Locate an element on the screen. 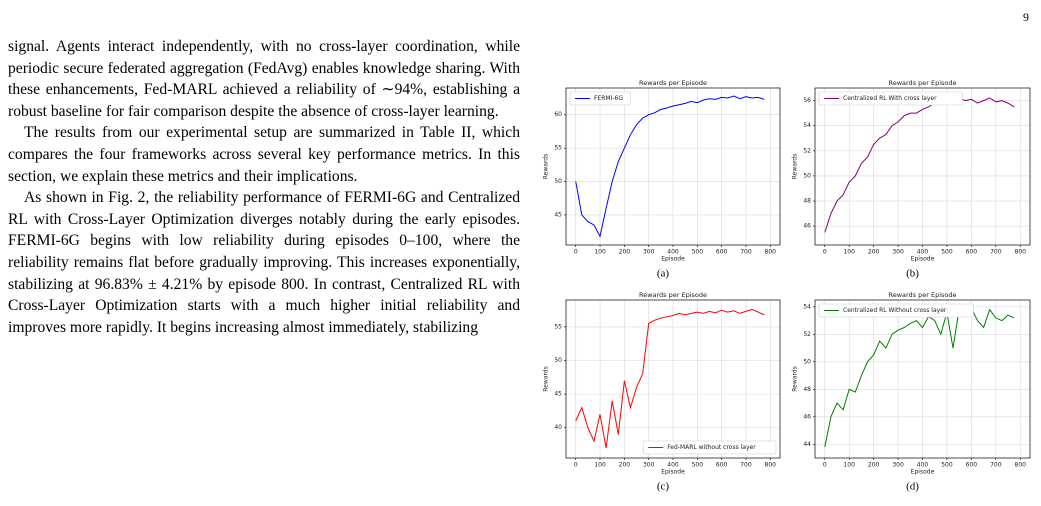  caption: (b) is located at coordinates (912, 274).